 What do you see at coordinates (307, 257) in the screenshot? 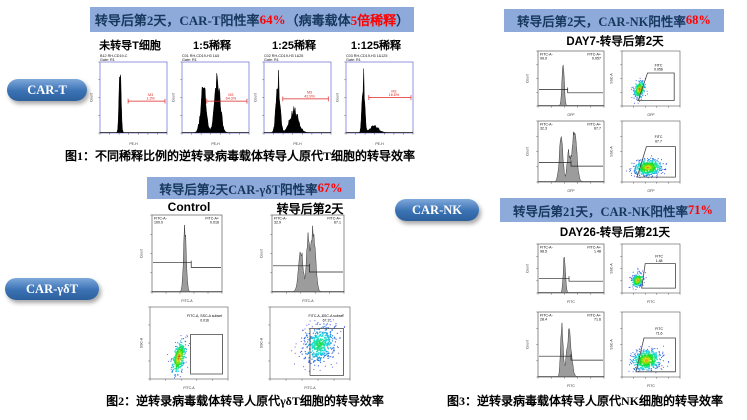
I see `fig2-hist-day2: FITC-A- 32.9 FITC-A+ 67.1 Count FITC-A` at bounding box center [307, 257].